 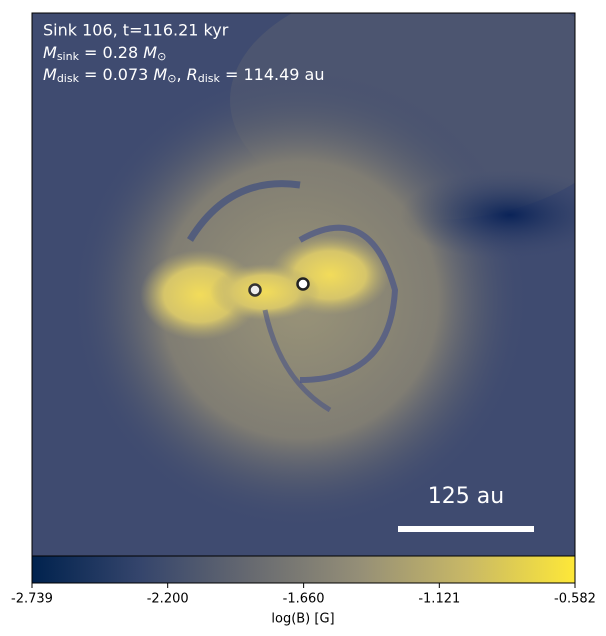 What do you see at coordinates (116, 74) in the screenshot?
I see `text: = 0.073` at bounding box center [116, 74].